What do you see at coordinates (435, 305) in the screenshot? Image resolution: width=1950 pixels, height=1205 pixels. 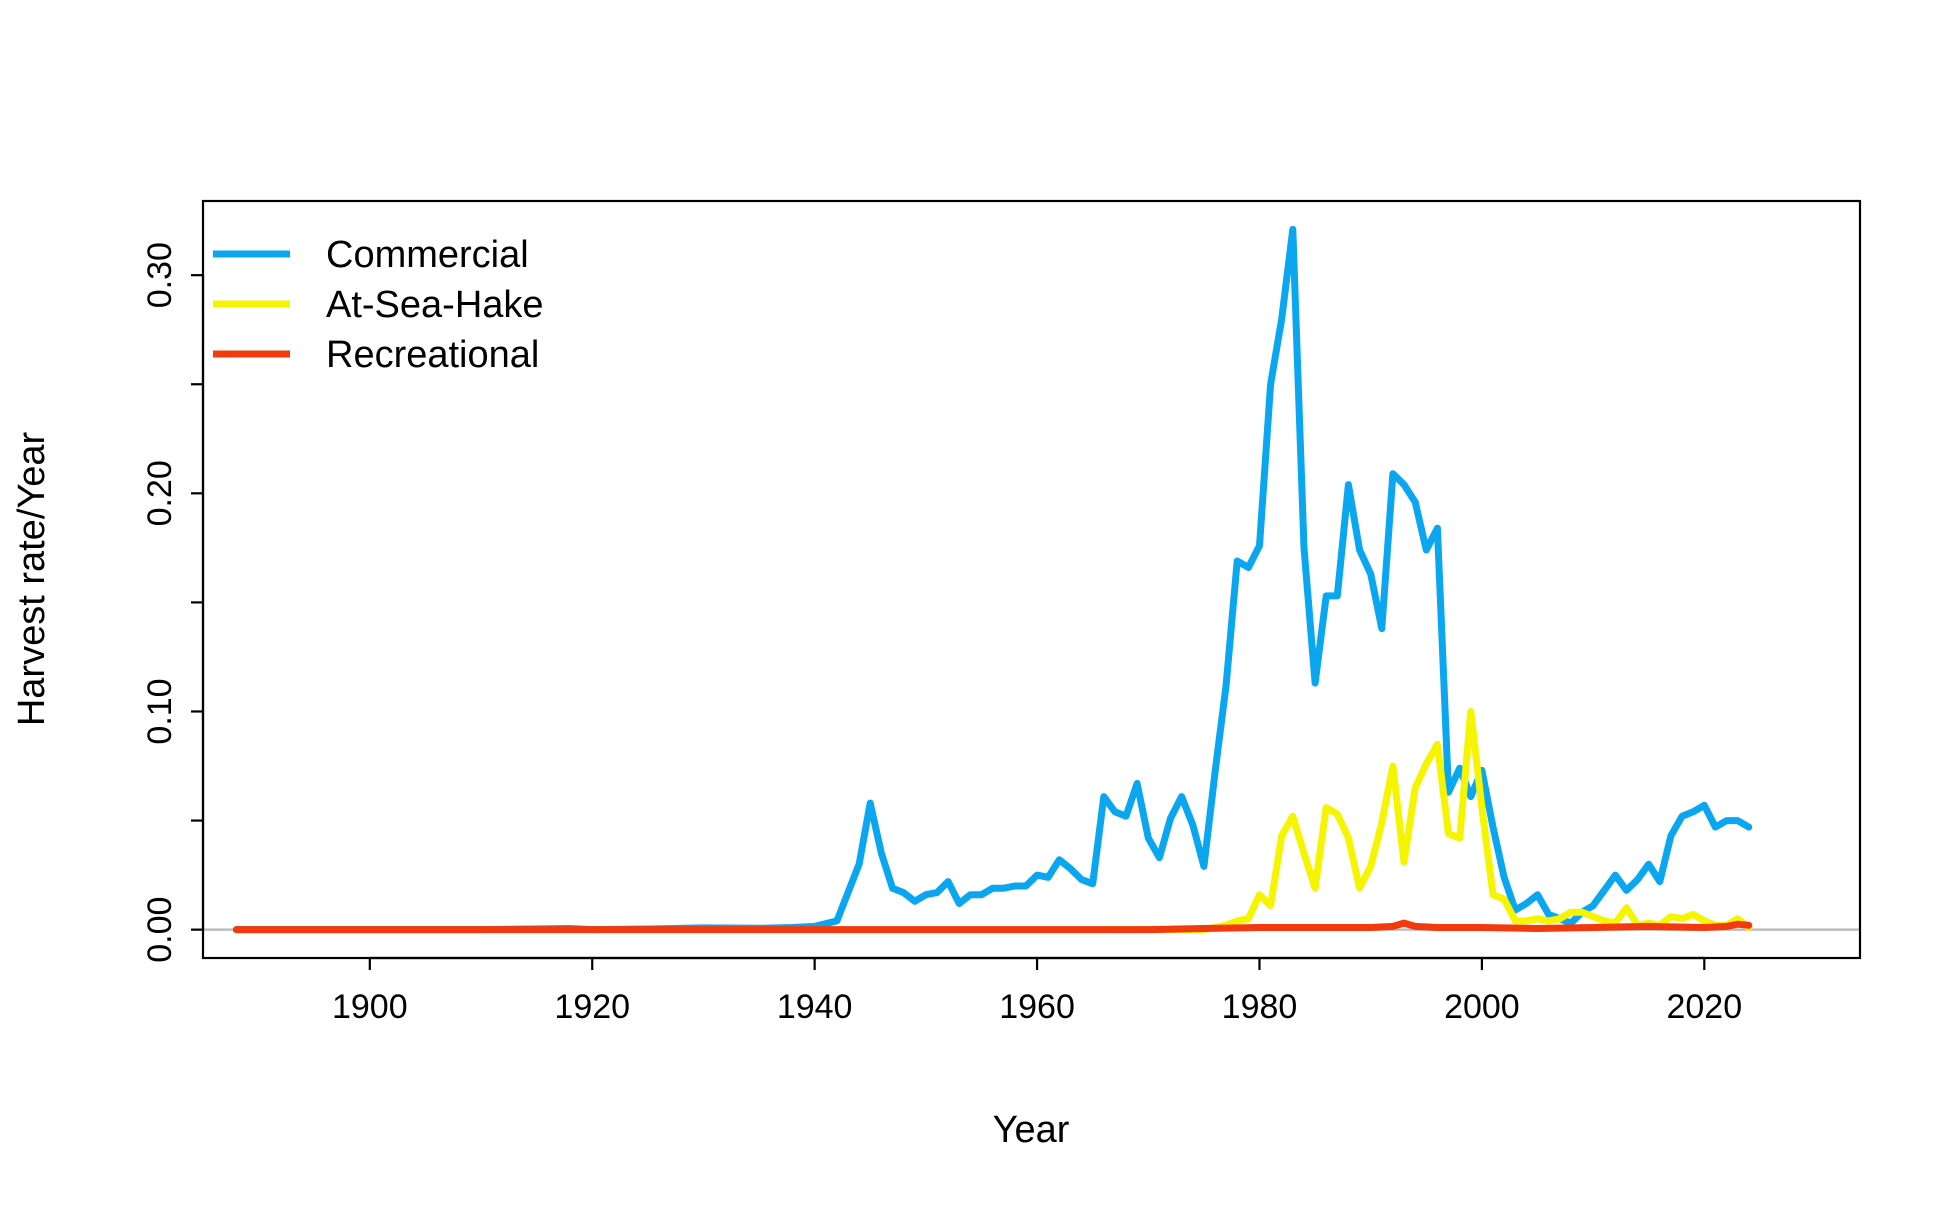 I see `legend-label-at-sea-hake: At-Sea-Hake` at bounding box center [435, 305].